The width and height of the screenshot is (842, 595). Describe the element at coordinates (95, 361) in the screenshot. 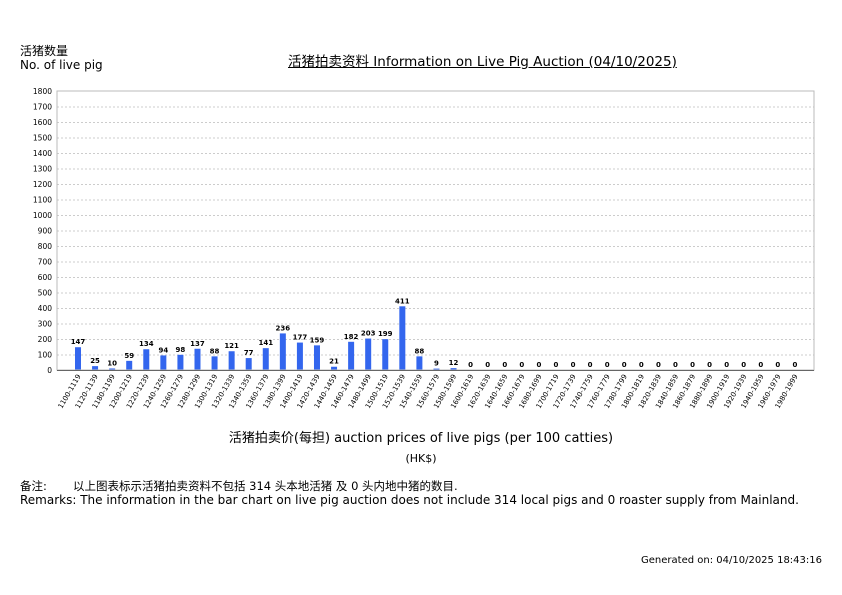

I see `bar-value-label: 25` at that location.